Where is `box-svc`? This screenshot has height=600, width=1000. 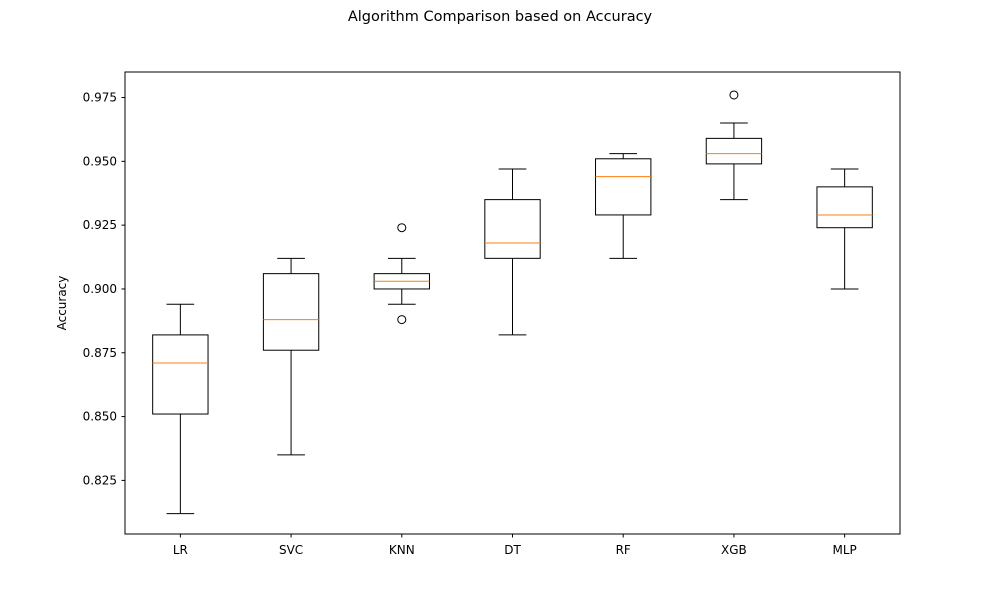
box-svc is located at coordinates (291, 356).